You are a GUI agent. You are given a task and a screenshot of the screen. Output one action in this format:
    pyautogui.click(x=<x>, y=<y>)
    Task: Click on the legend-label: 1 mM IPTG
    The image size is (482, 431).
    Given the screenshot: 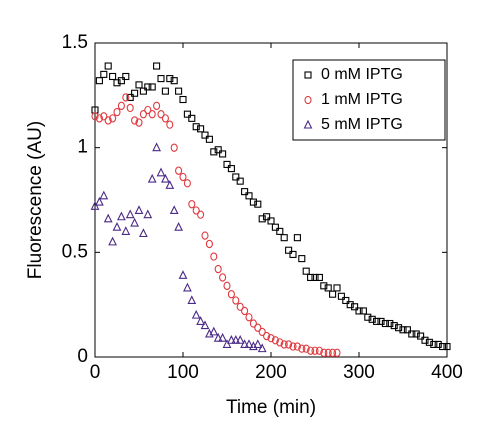 What is the action you would take?
    pyautogui.click(x=362, y=99)
    